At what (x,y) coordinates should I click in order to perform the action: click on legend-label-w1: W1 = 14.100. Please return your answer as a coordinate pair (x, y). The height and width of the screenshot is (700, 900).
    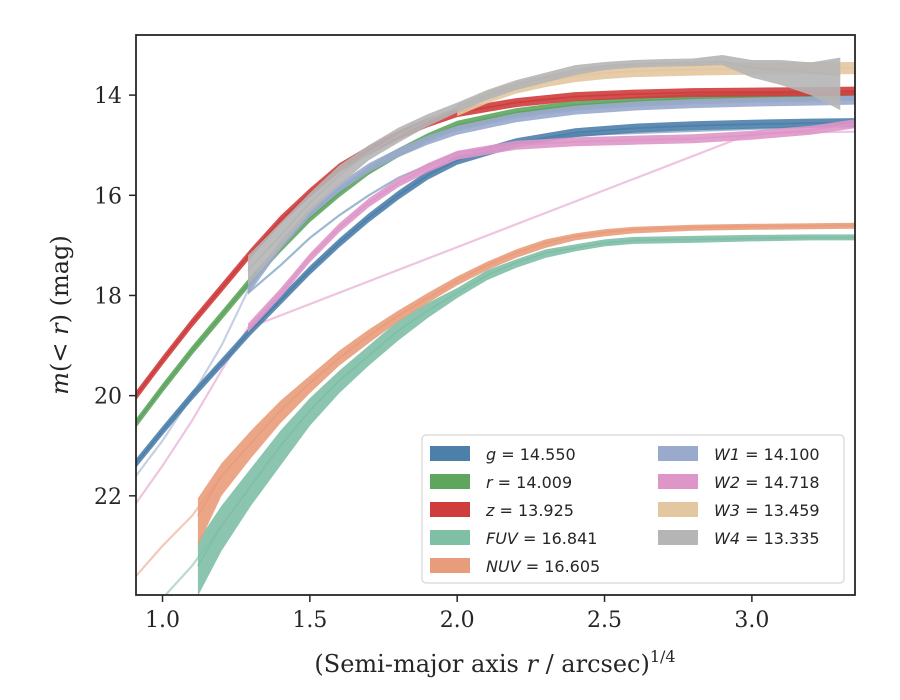
    Looking at the image, I should click on (767, 454).